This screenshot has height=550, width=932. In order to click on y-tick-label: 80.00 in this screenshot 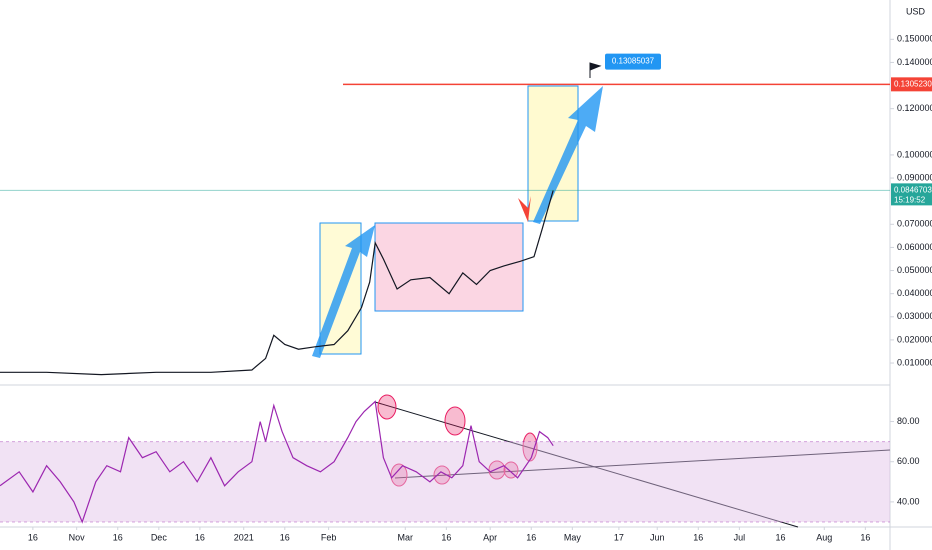, I will do `click(908, 421)`.